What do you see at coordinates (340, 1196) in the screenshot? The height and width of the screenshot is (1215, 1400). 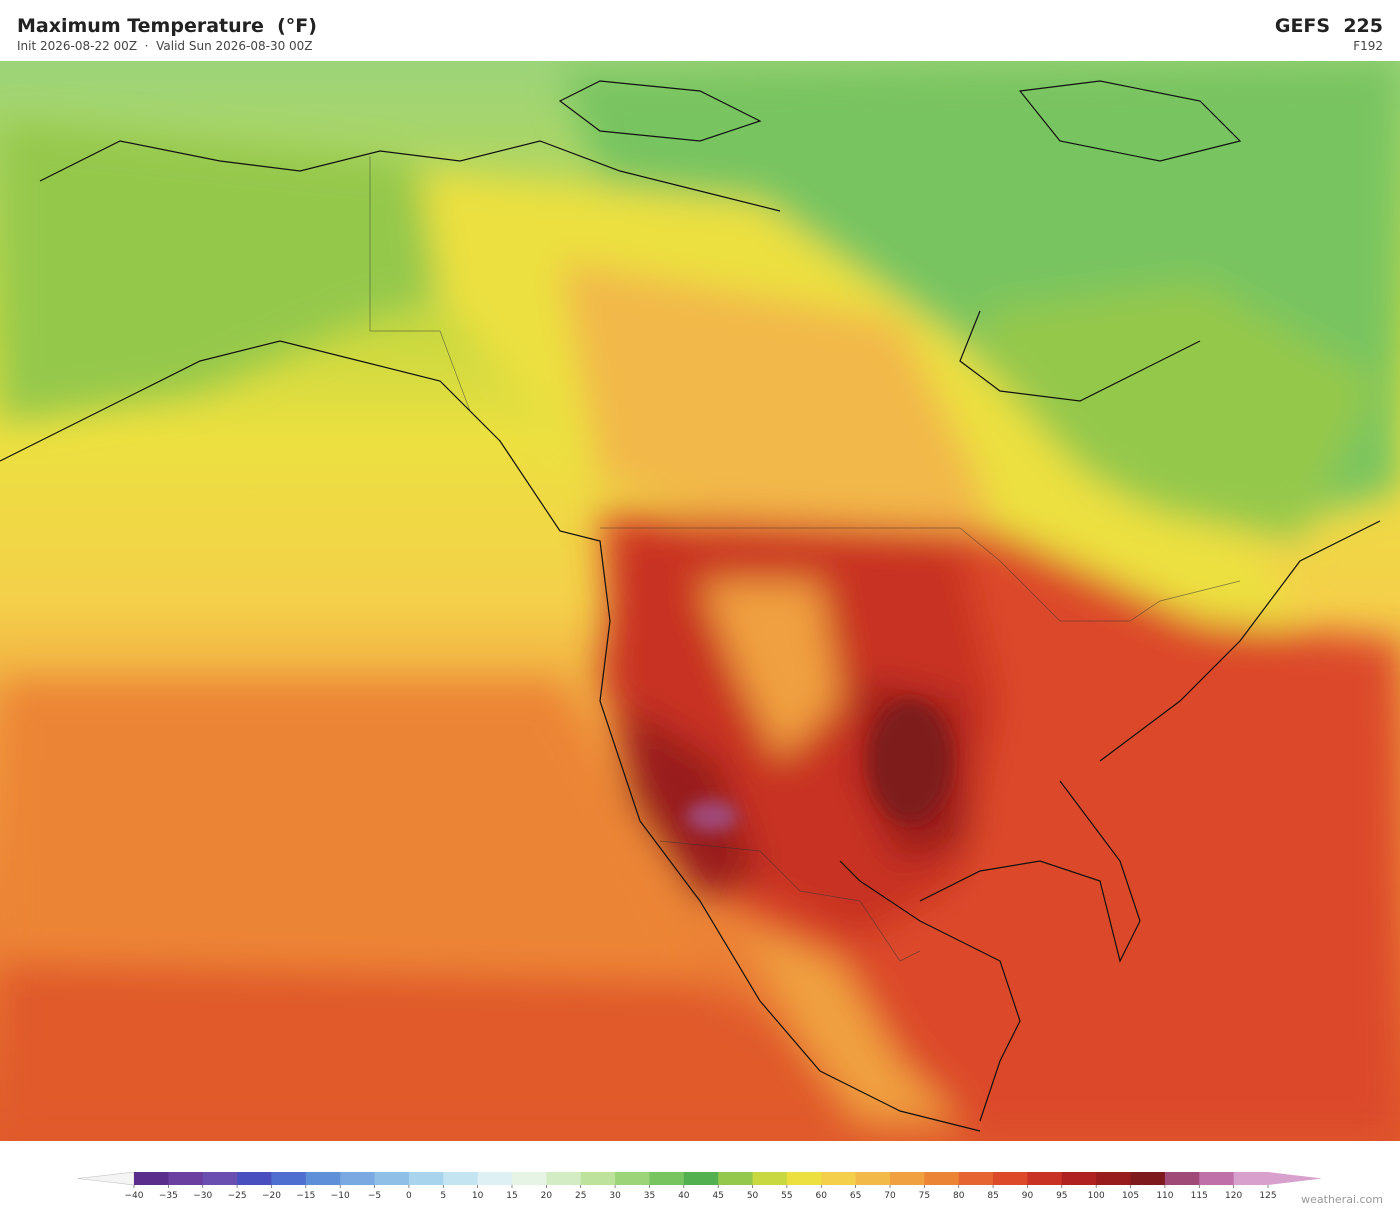 I see `colorbar-tick-label: −10` at bounding box center [340, 1196].